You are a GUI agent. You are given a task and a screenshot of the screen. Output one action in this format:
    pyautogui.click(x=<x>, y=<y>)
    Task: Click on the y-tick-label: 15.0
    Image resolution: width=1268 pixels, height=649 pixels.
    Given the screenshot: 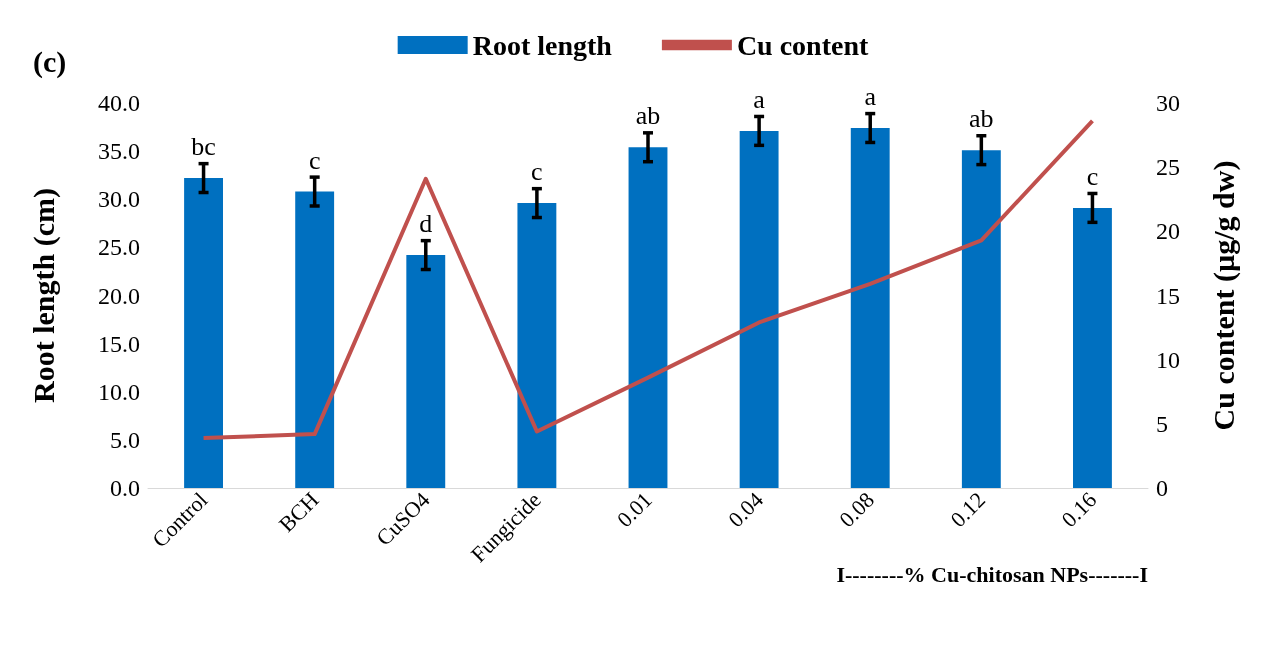 What is the action you would take?
    pyautogui.click(x=119, y=343)
    